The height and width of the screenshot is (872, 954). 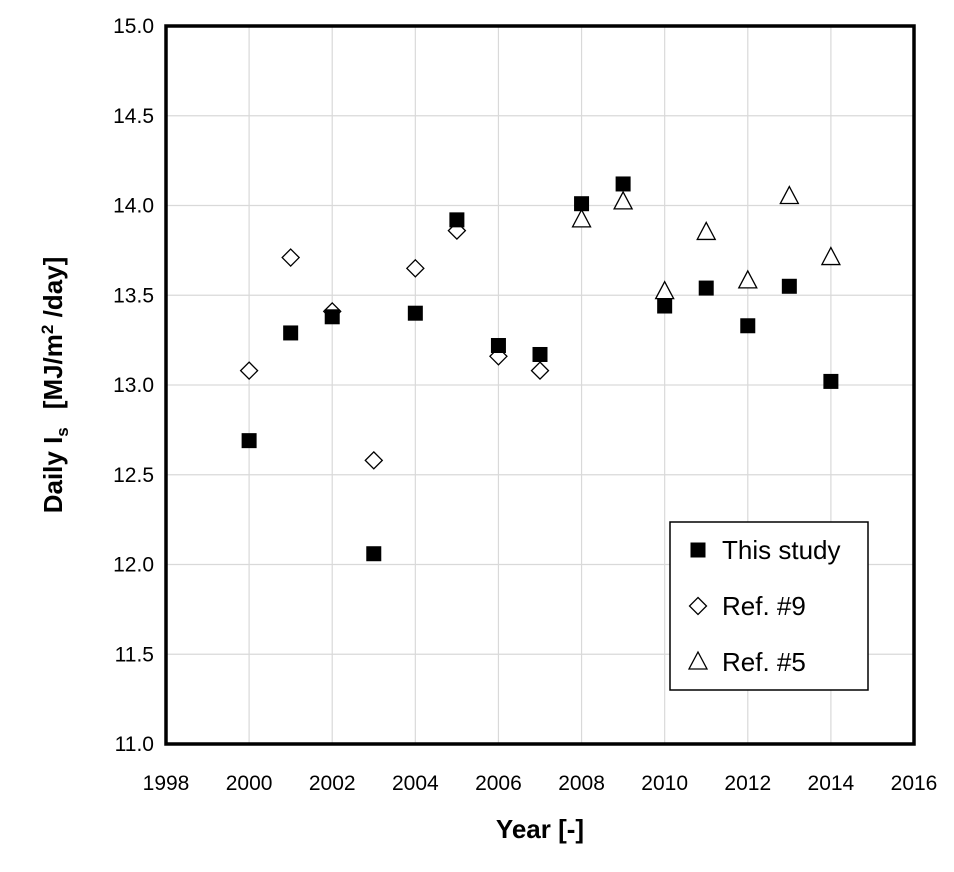 I want to click on y-tick-label-12.0: 12.0, so click(x=133, y=565).